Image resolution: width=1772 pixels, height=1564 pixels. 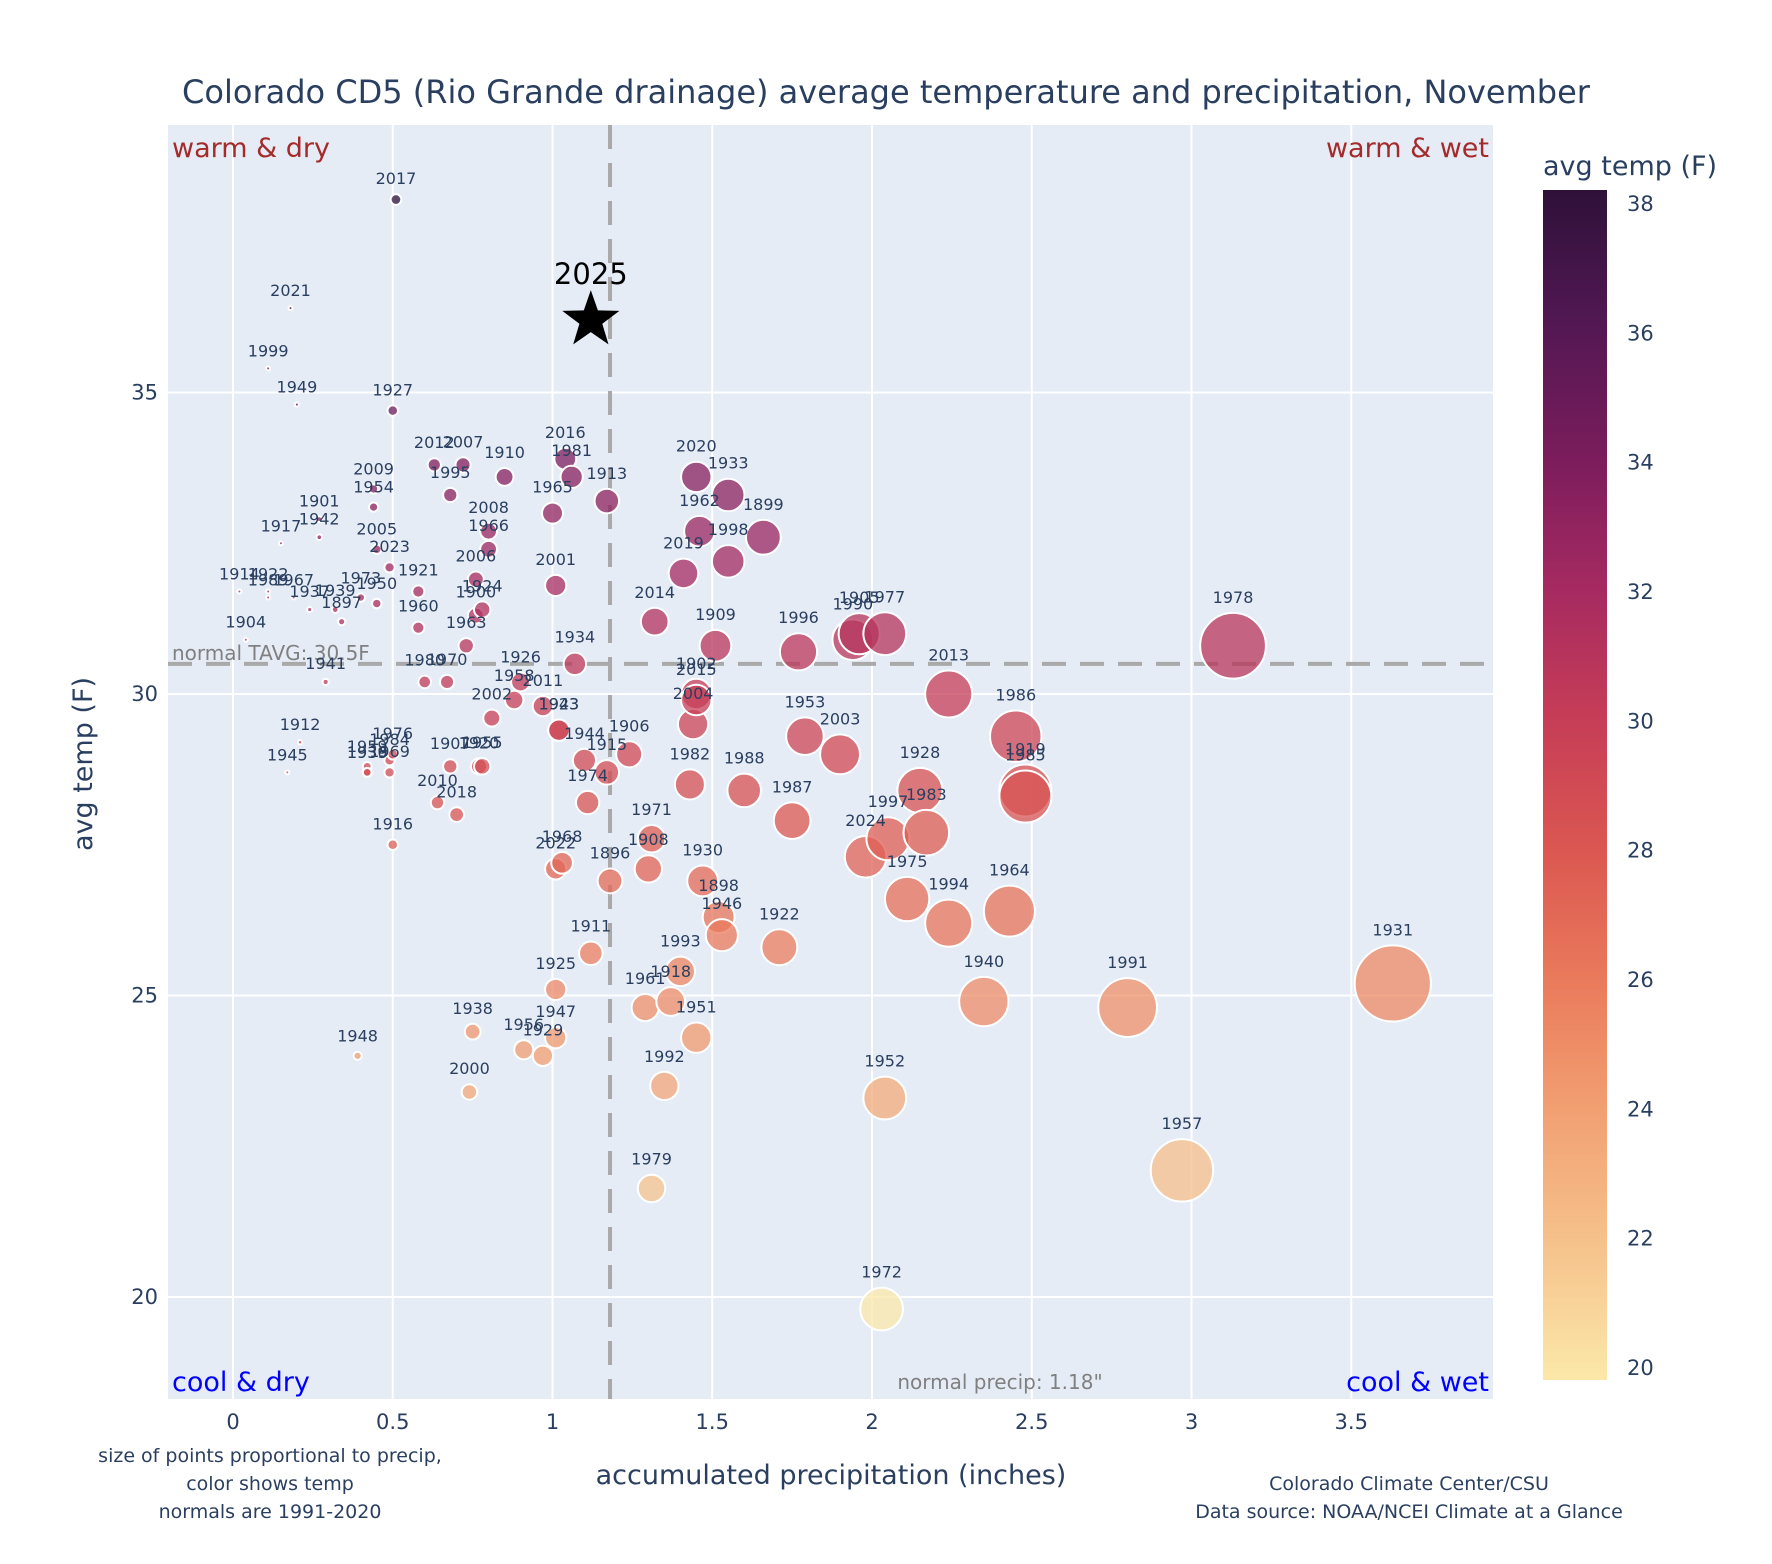 I want to click on data-point-1971, so click(x=651, y=838).